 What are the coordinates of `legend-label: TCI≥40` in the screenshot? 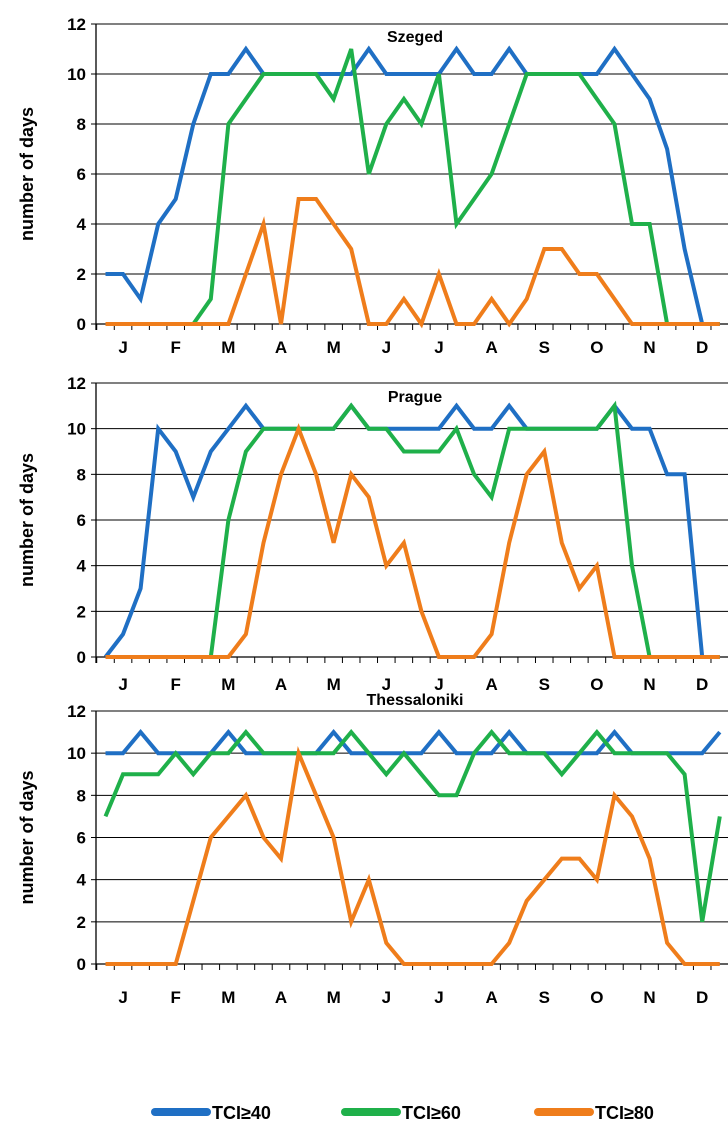 It's located at (241, 1113).